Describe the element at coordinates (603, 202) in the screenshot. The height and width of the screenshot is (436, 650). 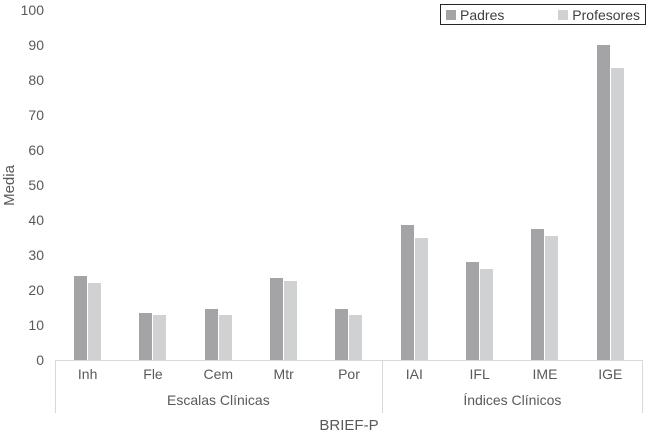
I see `bar-padres-IGE` at that location.